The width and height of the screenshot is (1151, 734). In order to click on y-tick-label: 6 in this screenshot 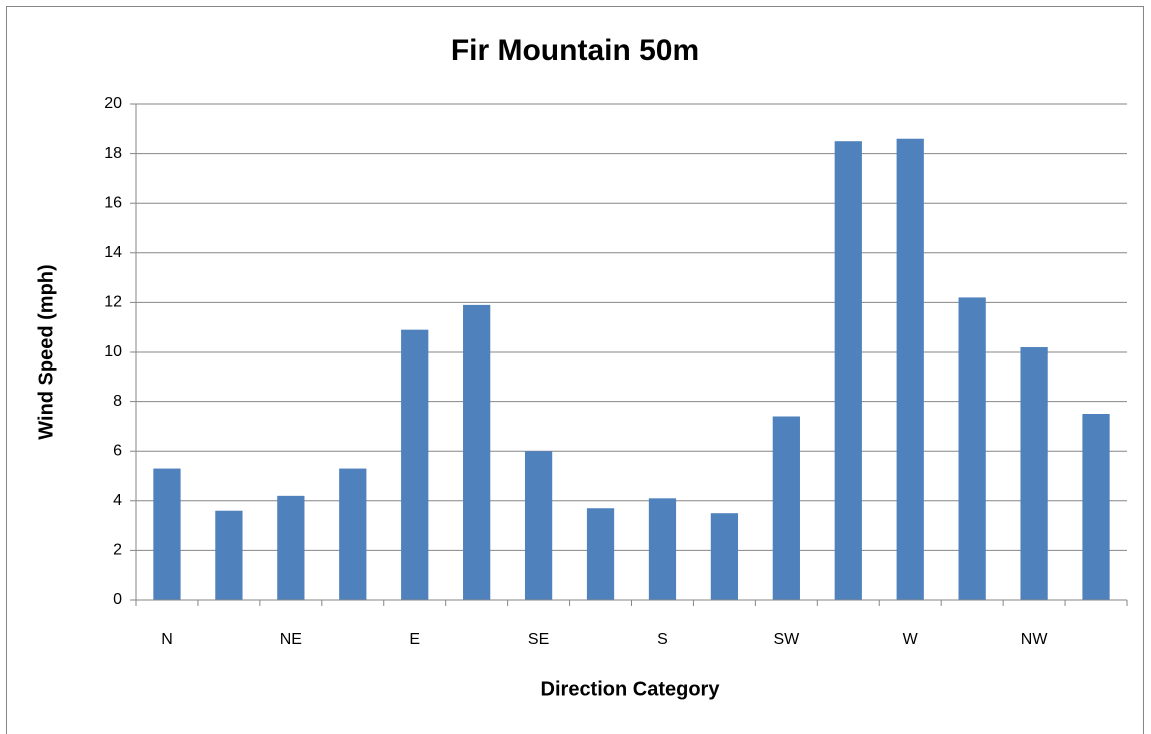, I will do `click(117, 450)`.